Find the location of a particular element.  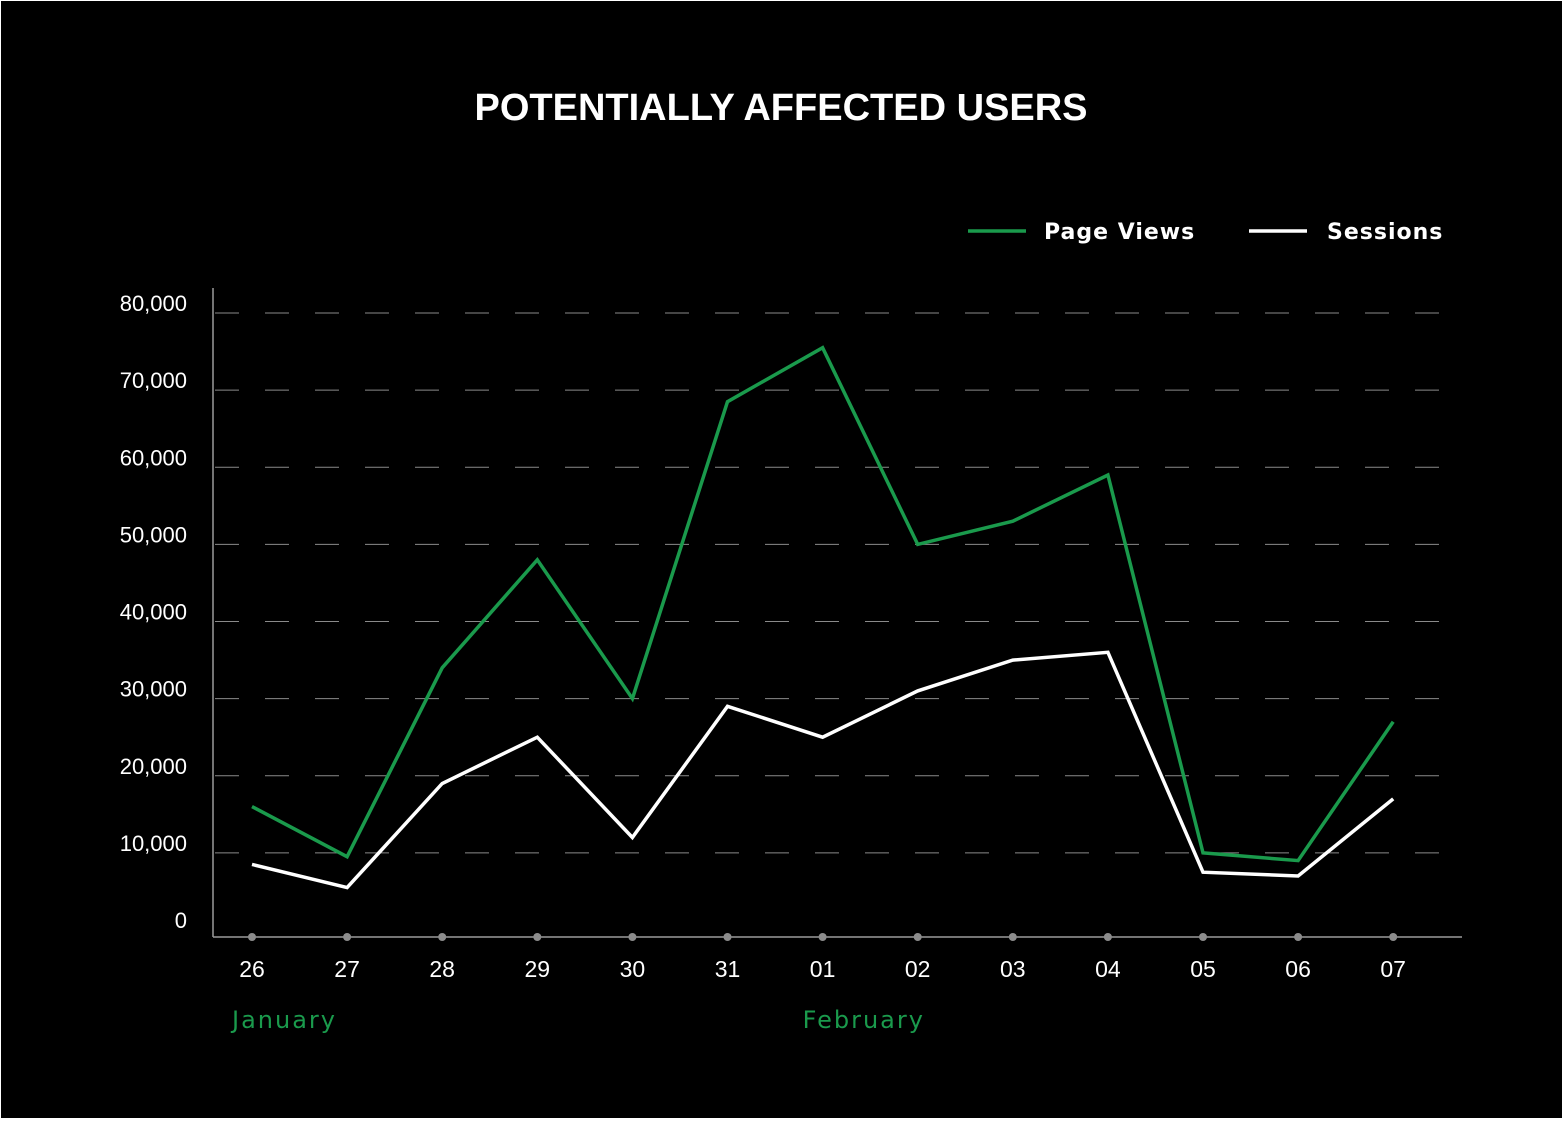

y-tick-label: 10,000 is located at coordinates (153, 843).